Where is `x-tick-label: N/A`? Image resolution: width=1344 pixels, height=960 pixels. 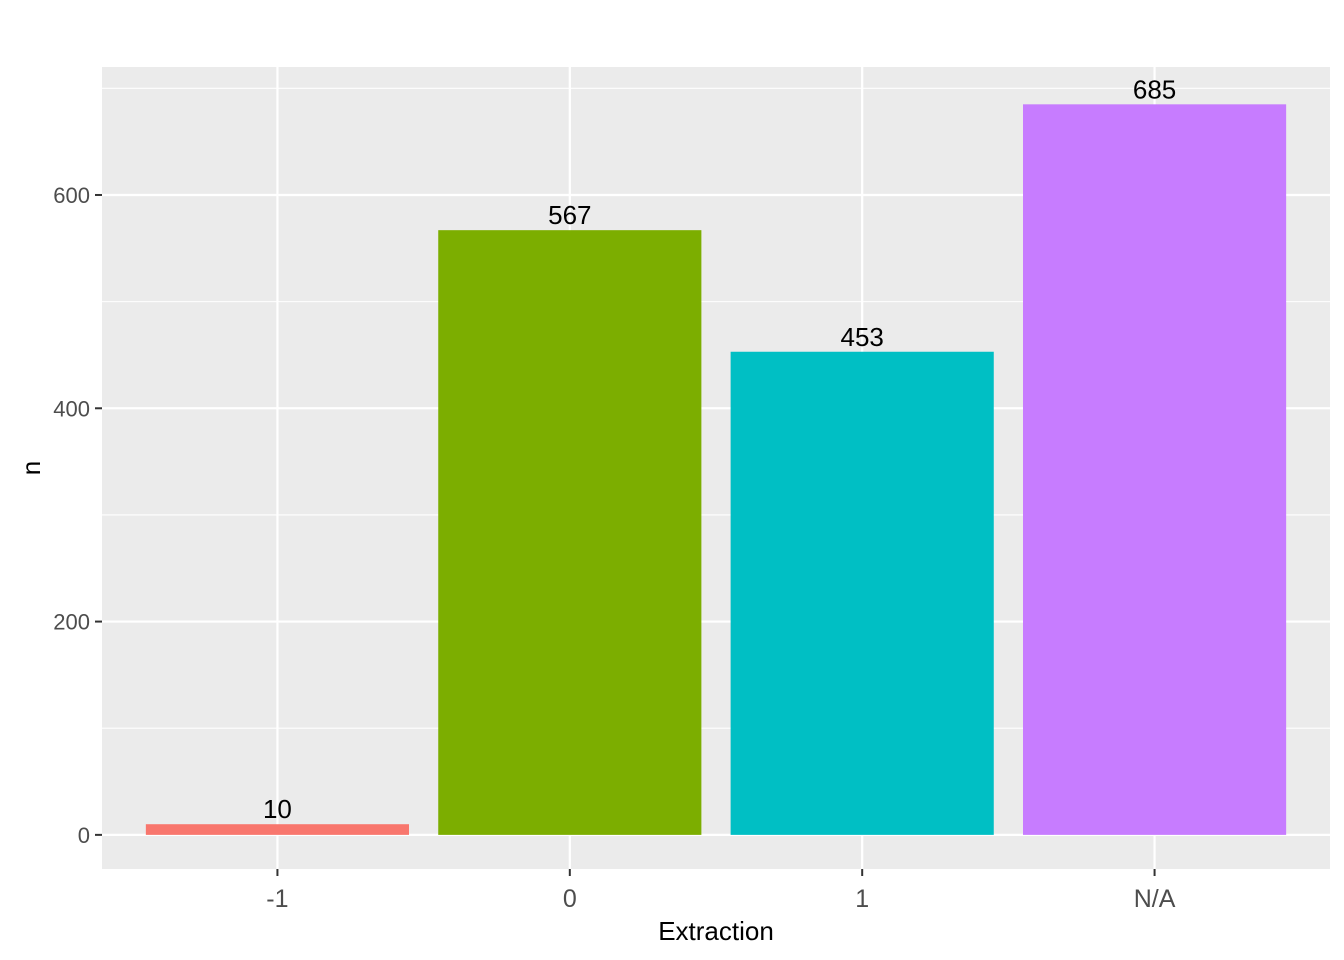
x-tick-label: N/A is located at coordinates (1155, 899).